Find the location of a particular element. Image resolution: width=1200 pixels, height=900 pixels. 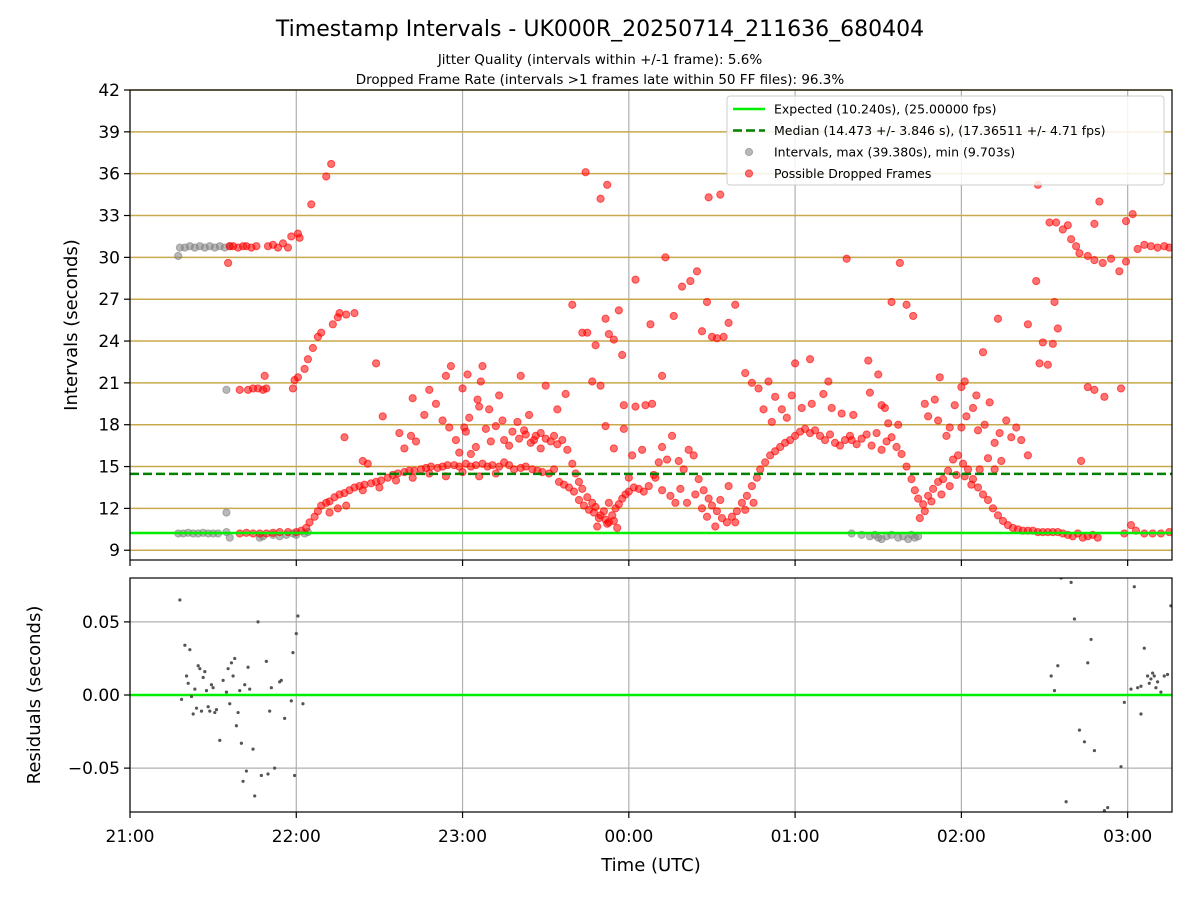

residuals-y-axis-label: Residuals (seconds) is located at coordinates (34, 695).